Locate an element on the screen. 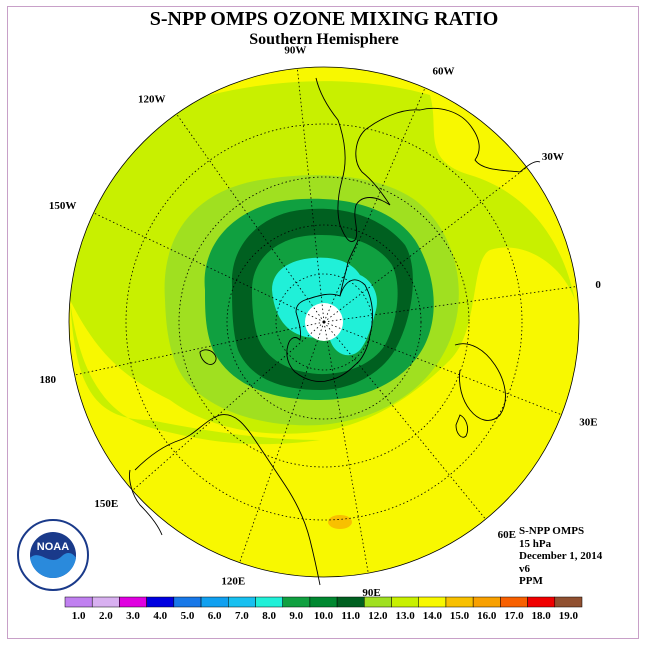 The image size is (648, 648). colorbar-tick-label: 7.0 is located at coordinates (242, 616).